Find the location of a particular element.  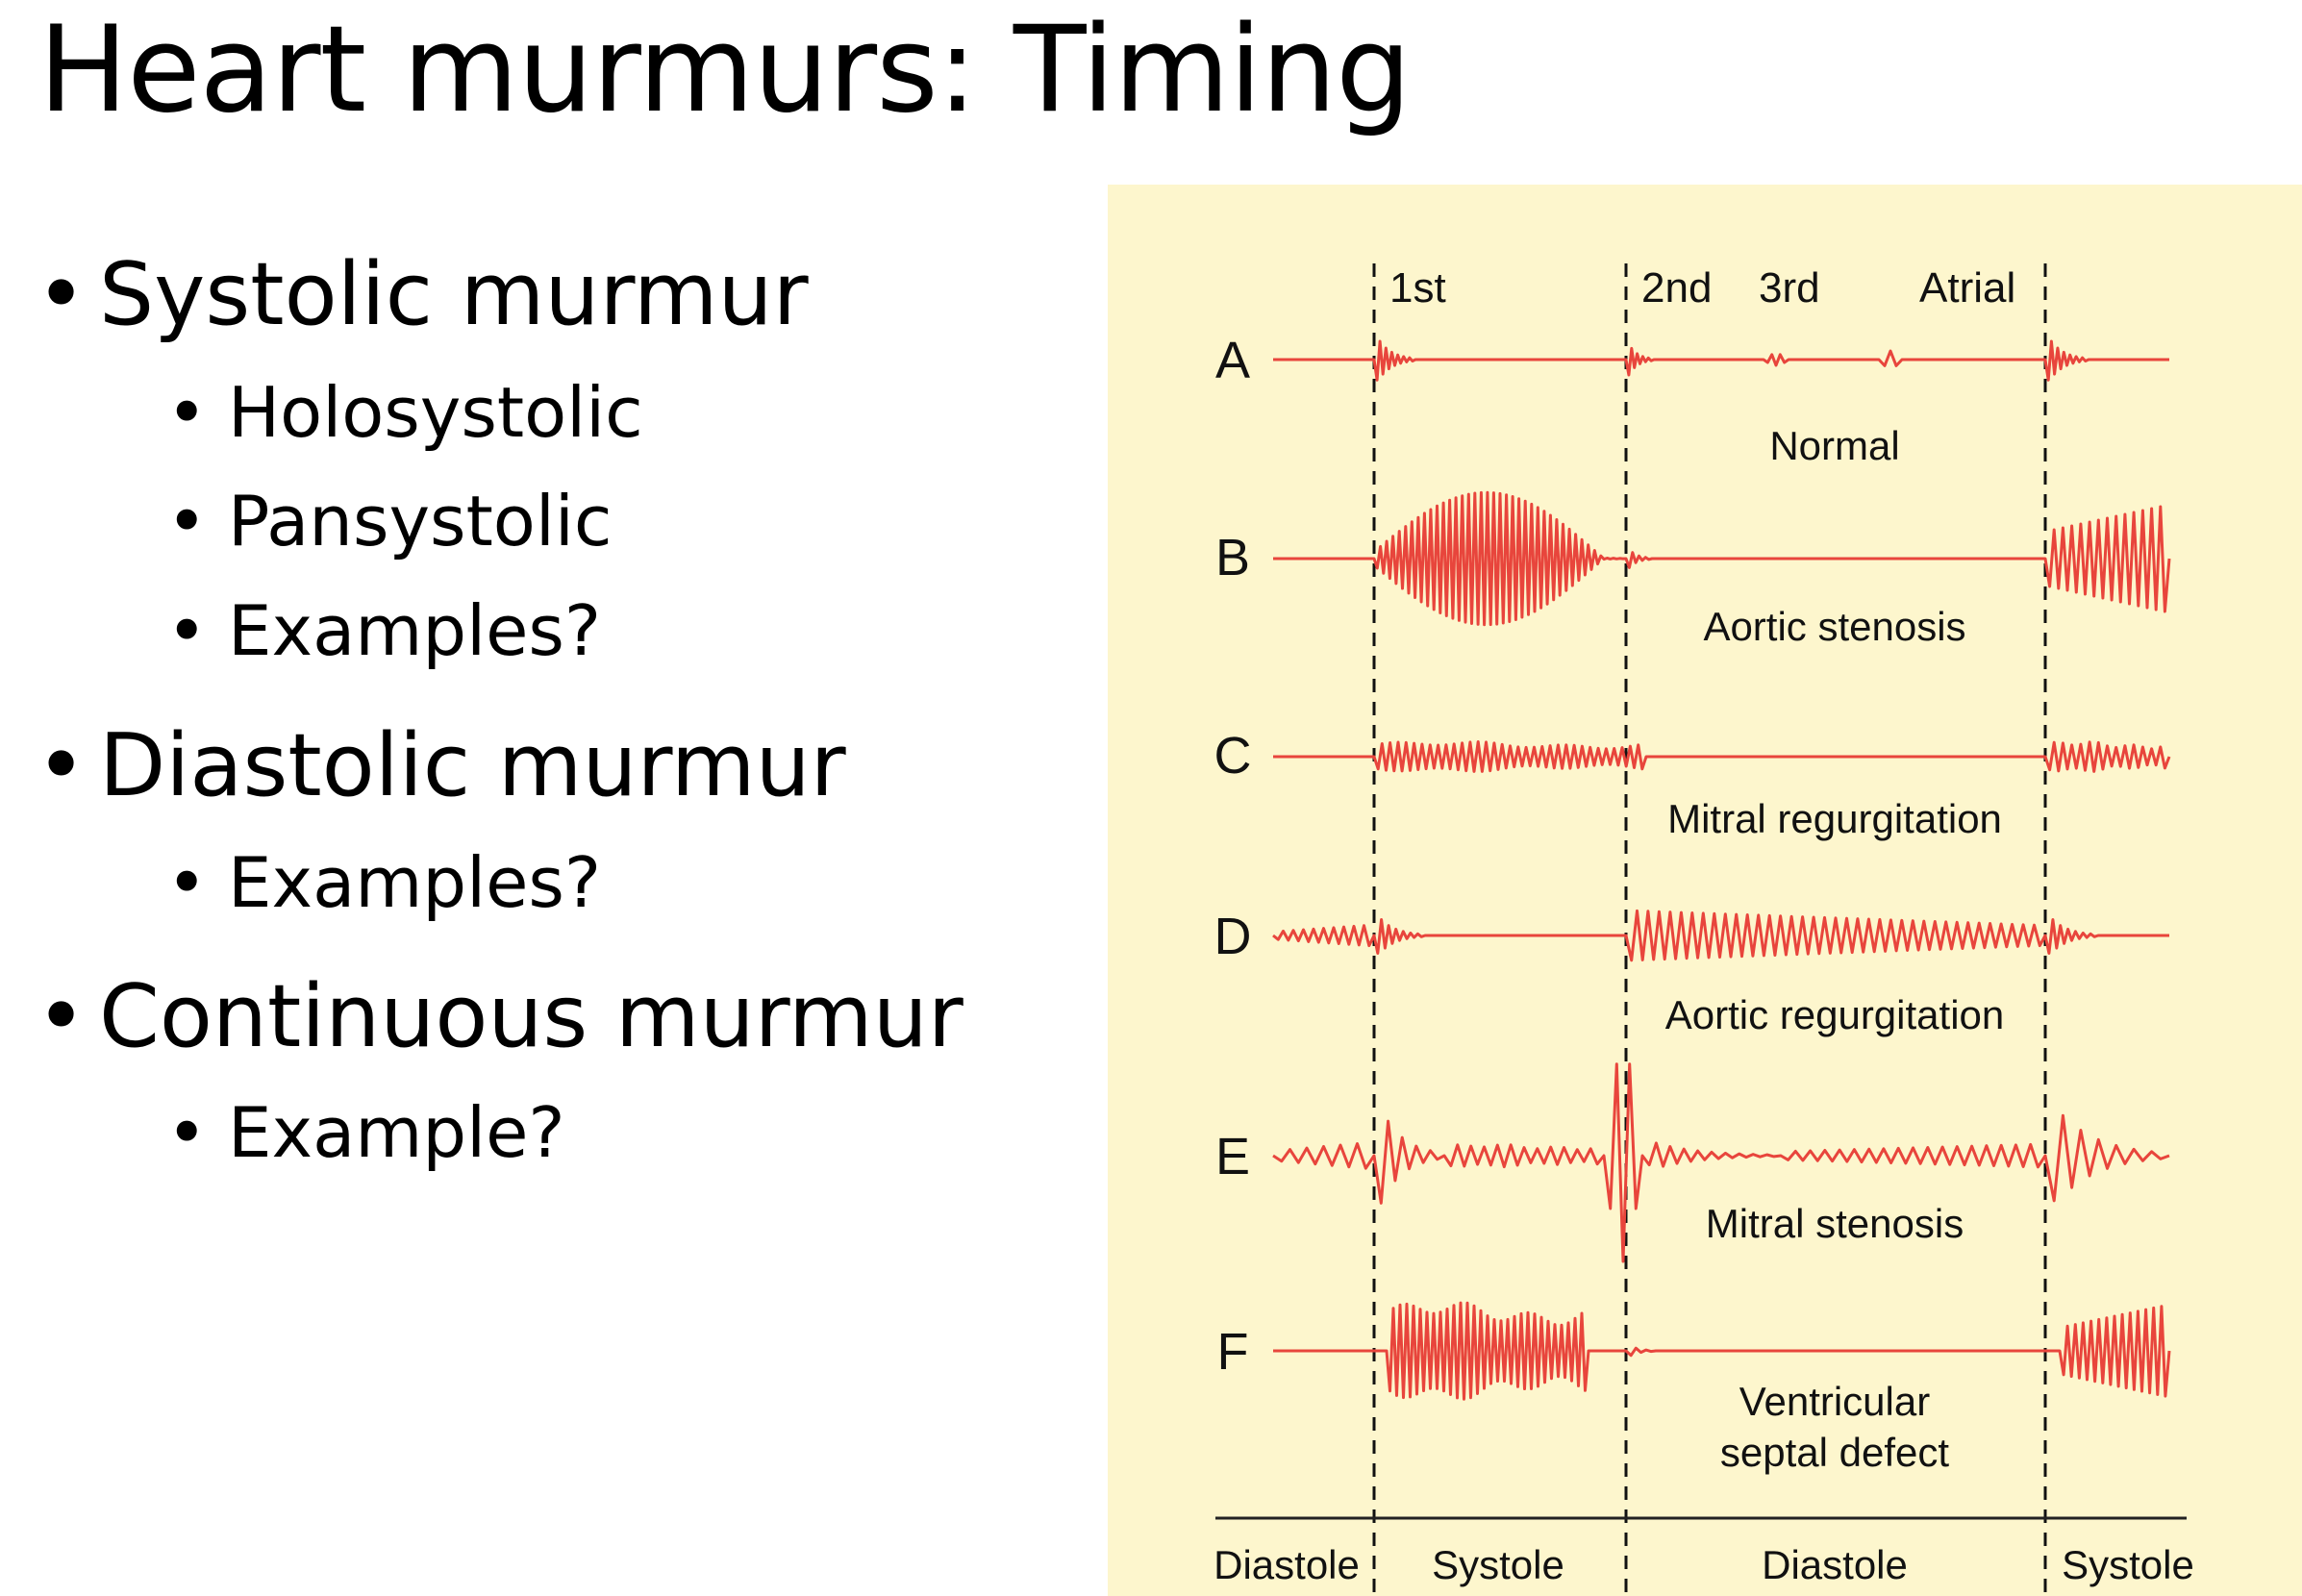

caption-aortic-stenosis: Aortic stenosis is located at coordinates (1834, 626).